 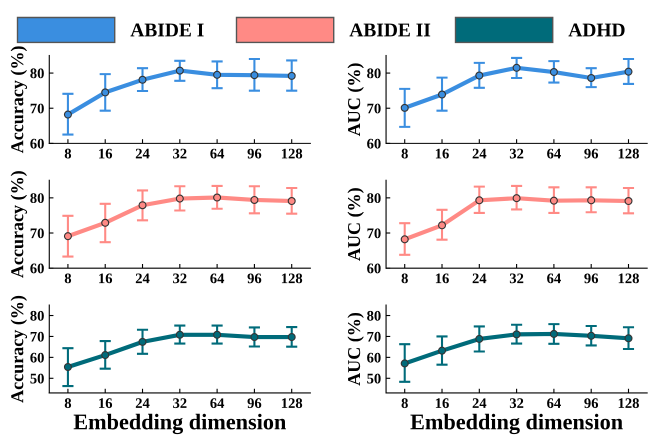 I want to click on legend-label: ABIDE II, so click(x=389, y=30).